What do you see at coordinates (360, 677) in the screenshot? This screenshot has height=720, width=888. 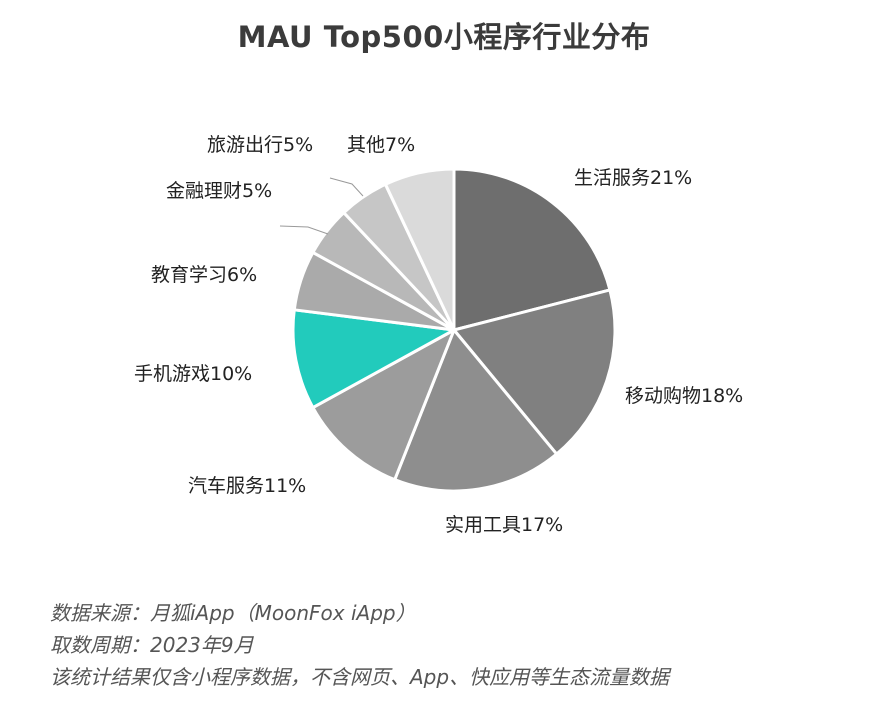 I see `scope-note: 该统计结果仅含小程序数据，不含网页、App、快应用等生态流量数据` at bounding box center [360, 677].